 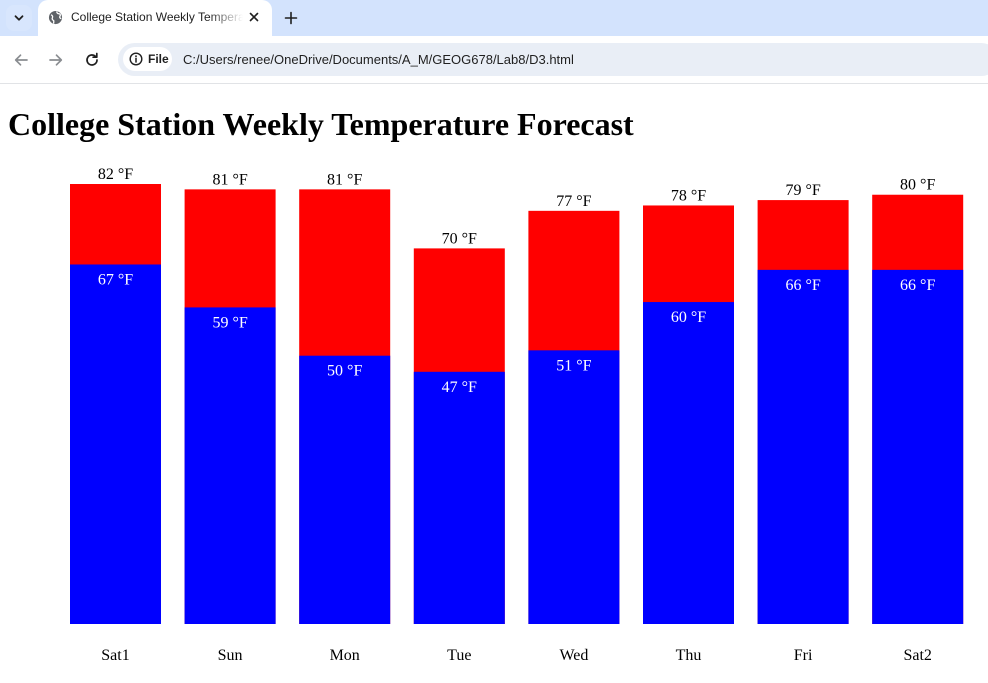 What do you see at coordinates (115, 655) in the screenshot?
I see `day-tick-label: Sat1` at bounding box center [115, 655].